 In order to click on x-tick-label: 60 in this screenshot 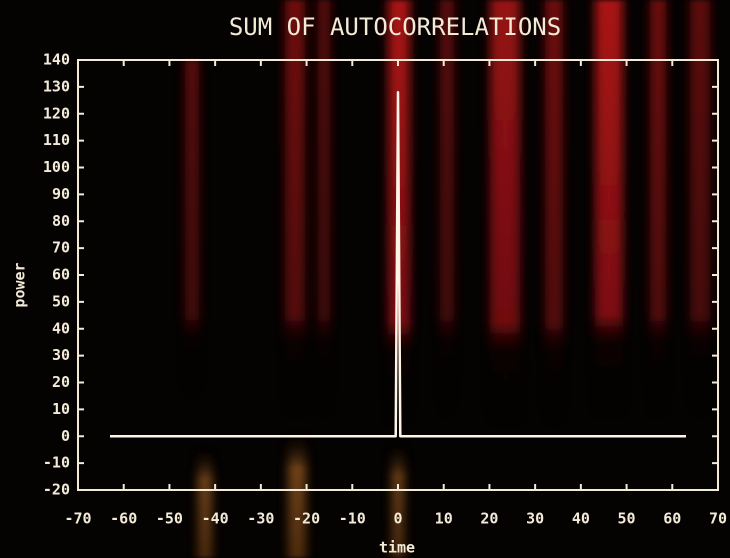, I will do `click(672, 519)`.